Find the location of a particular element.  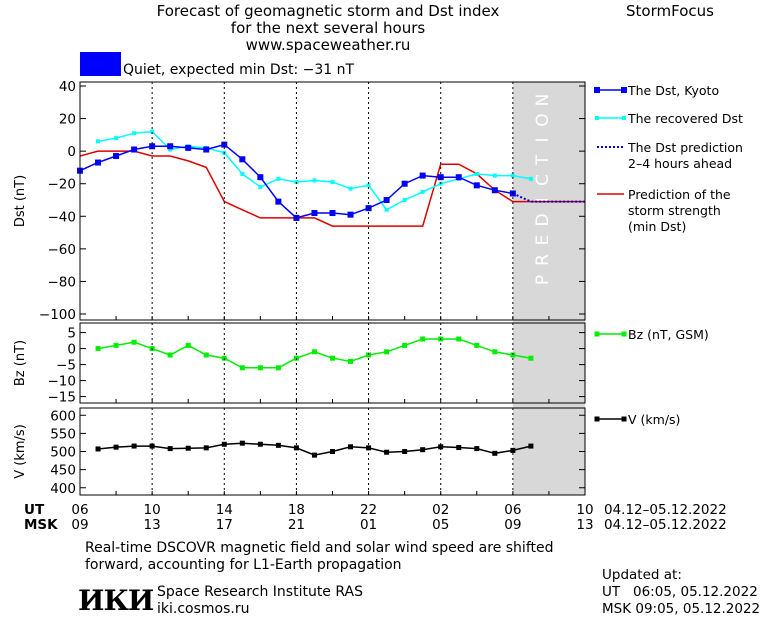

ut-tick-label: 18 is located at coordinates (296, 510).